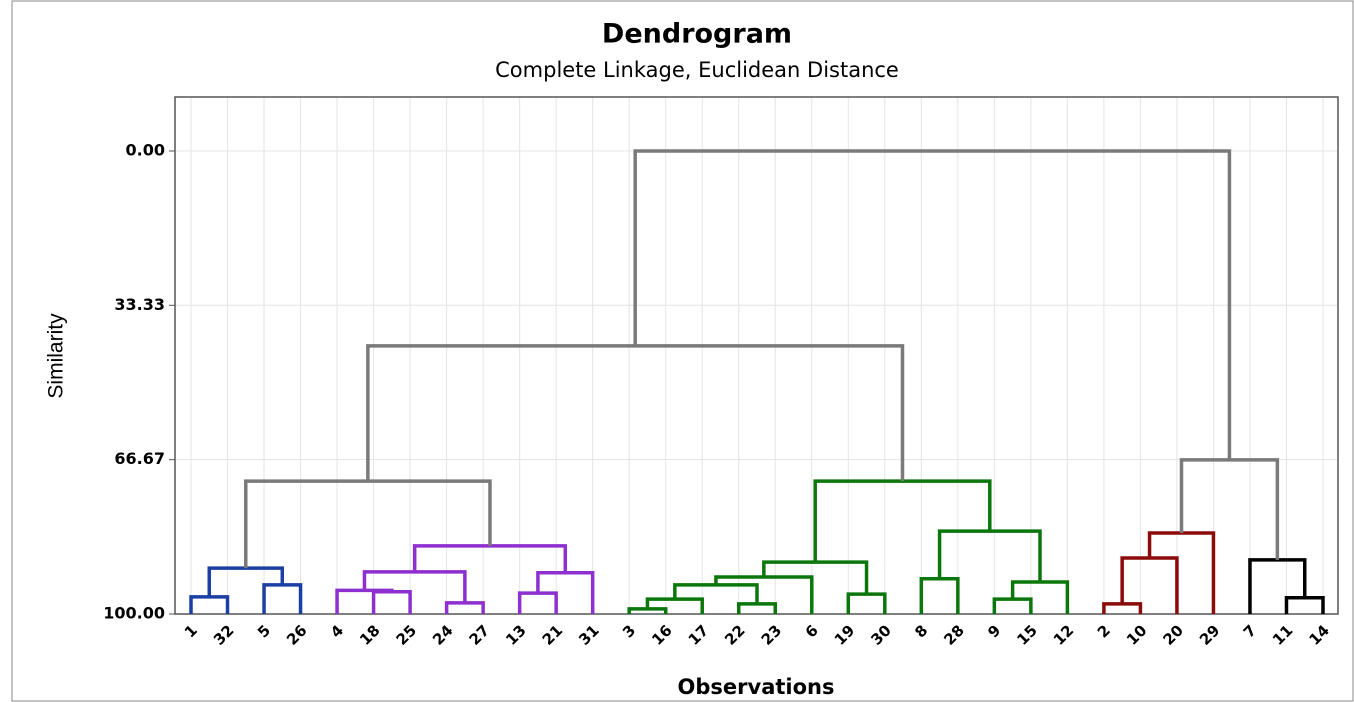 The image size is (1354, 702). I want to click on leaf-label: 30, so click(880, 634).